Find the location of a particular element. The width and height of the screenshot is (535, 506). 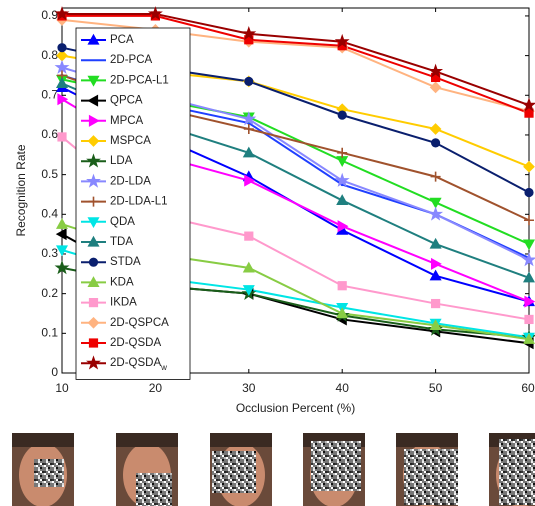

legend-label: 2D-LDA is located at coordinates (130, 181).